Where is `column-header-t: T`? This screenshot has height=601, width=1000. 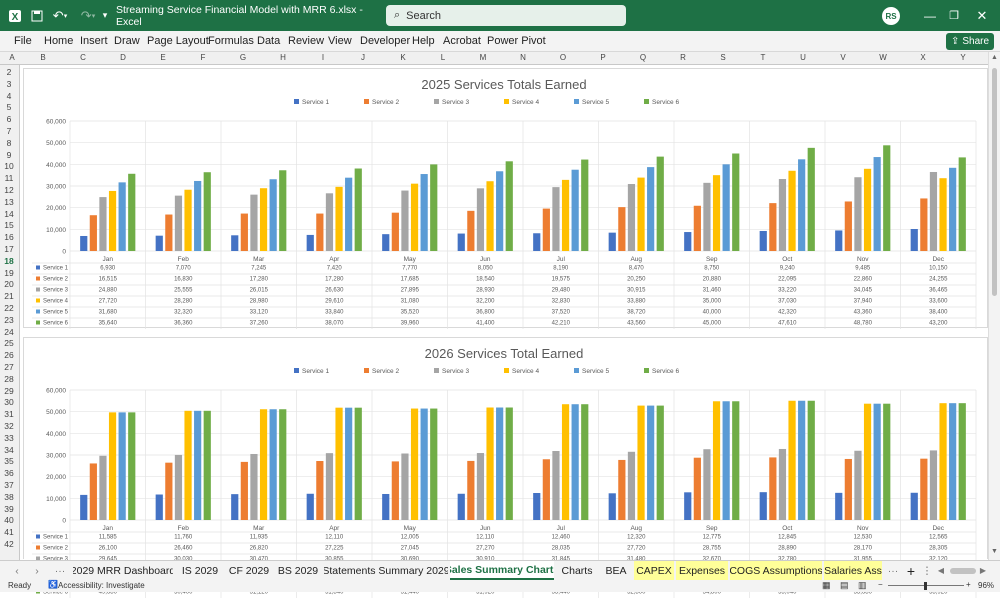
column-header-t: T is located at coordinates (763, 57).